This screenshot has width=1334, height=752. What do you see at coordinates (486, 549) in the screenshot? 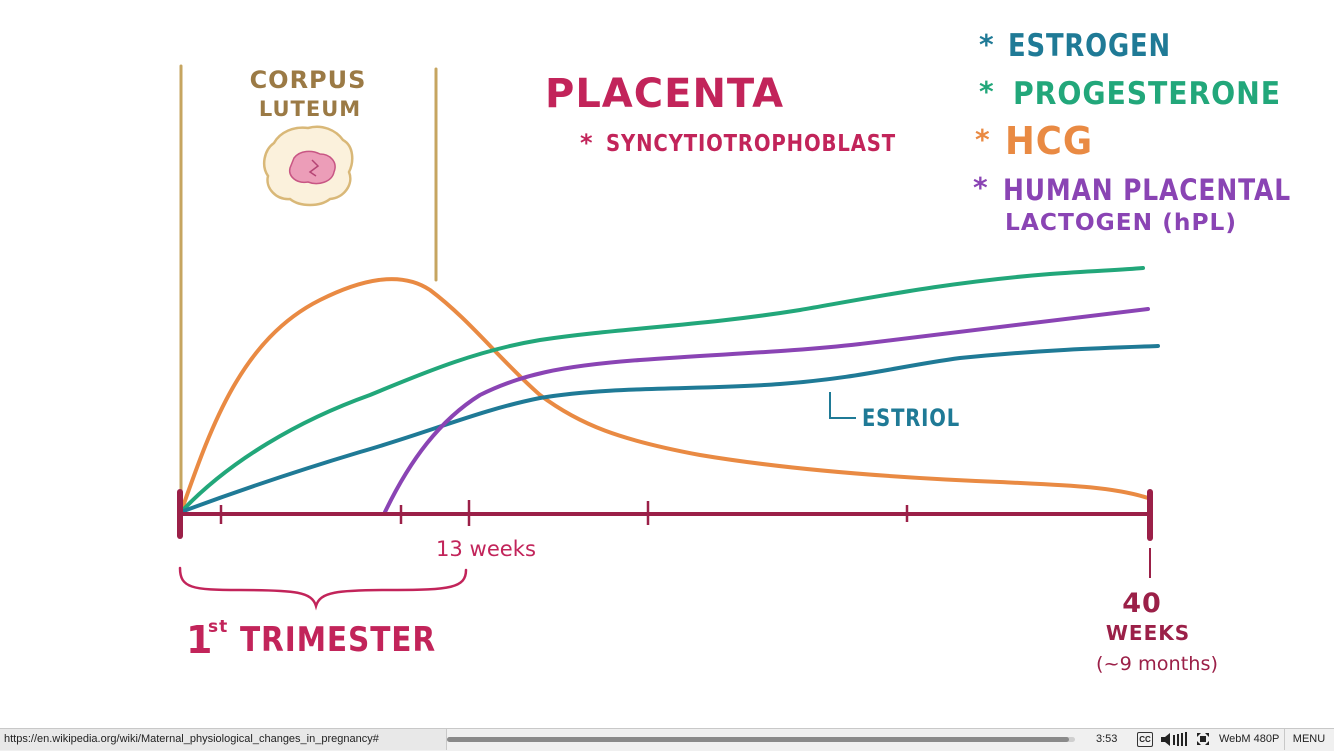
I see `week-13-label: 13 weeks` at bounding box center [486, 549].